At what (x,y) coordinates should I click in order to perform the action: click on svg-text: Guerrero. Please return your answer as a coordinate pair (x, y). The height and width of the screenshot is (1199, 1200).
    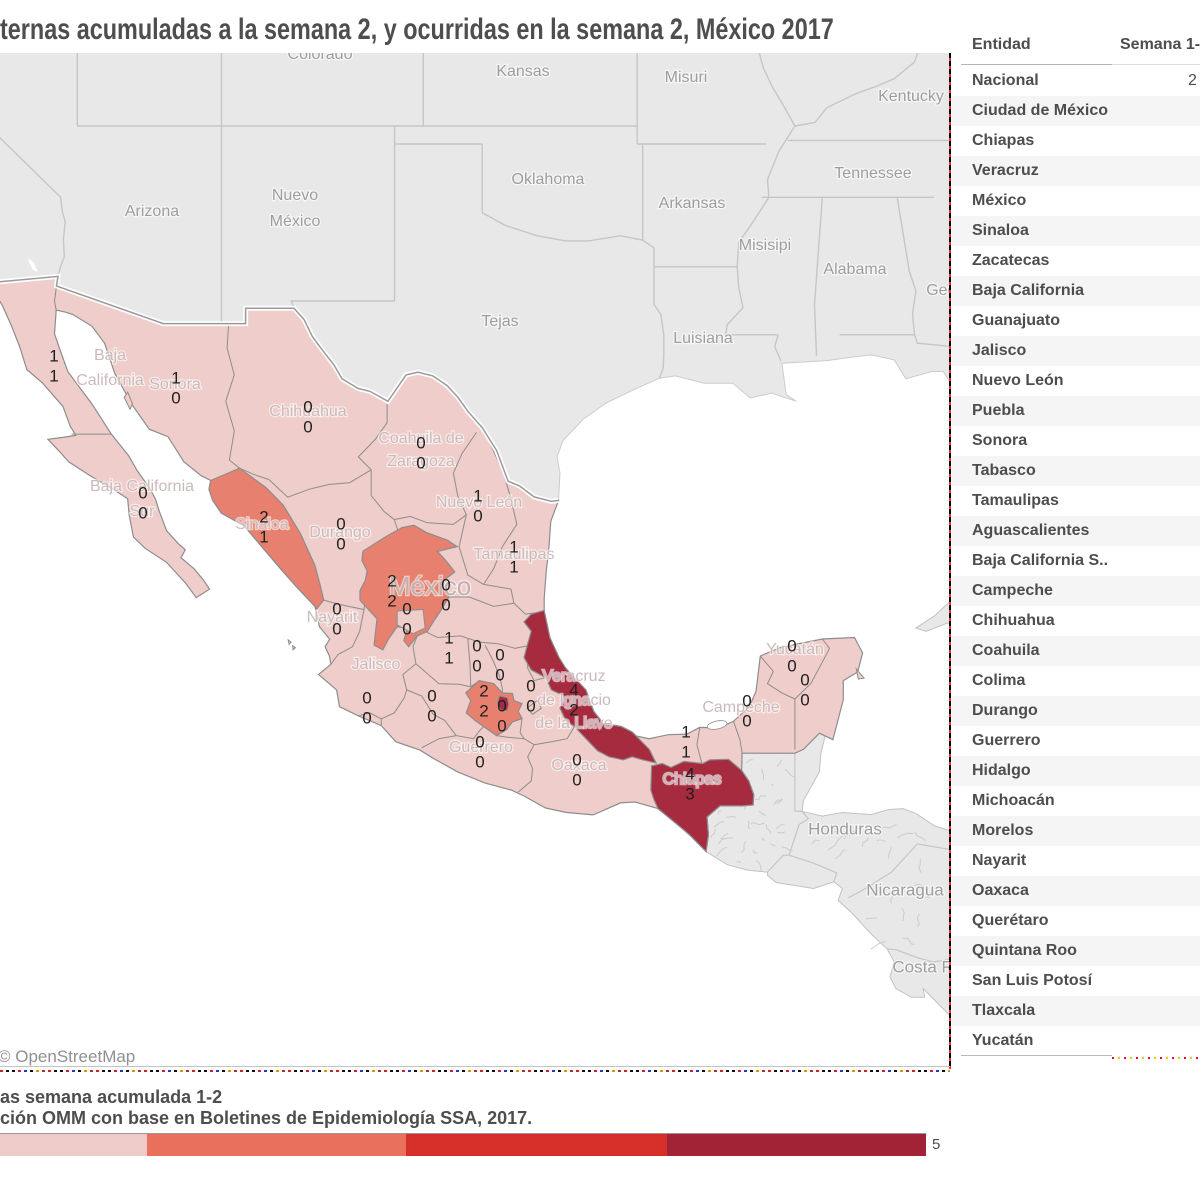
    Looking at the image, I should click on (481, 747).